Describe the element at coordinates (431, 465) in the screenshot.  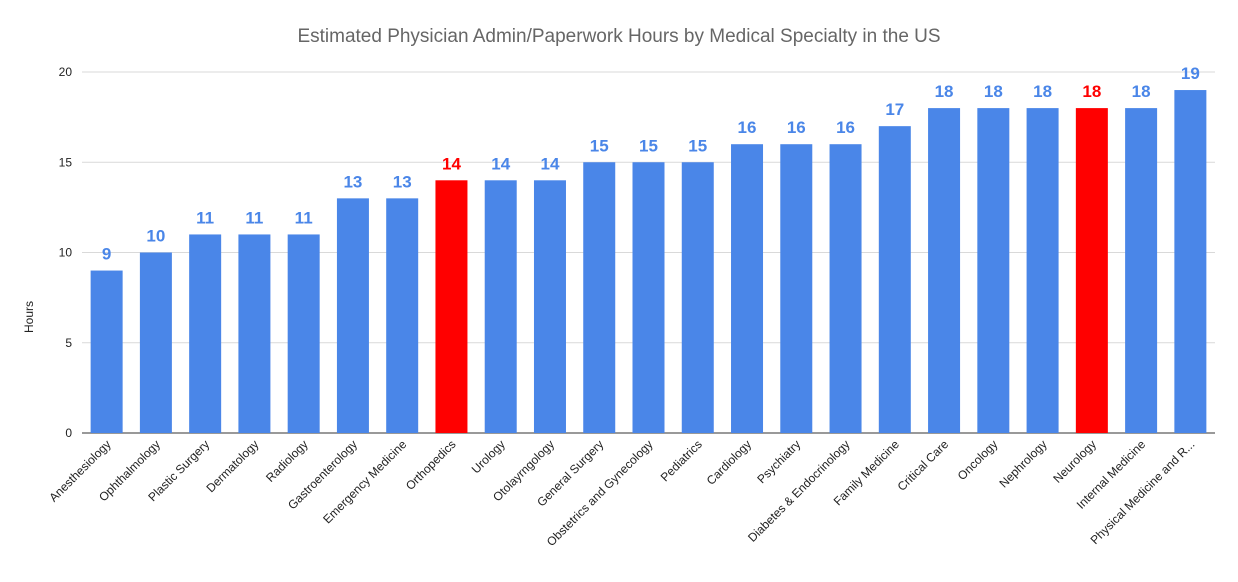
I see `x-tick-label: Orthopedics` at that location.